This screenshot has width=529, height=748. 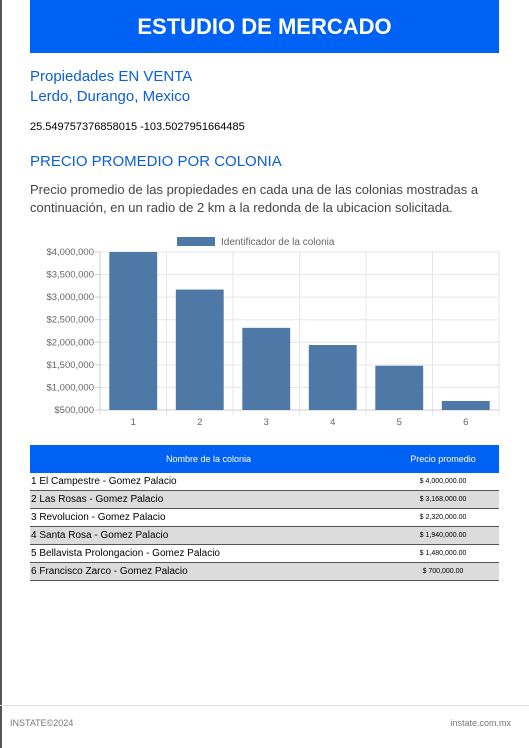 What do you see at coordinates (70, 252) in the screenshot?
I see `y-tick-label: $4,000,000` at bounding box center [70, 252].